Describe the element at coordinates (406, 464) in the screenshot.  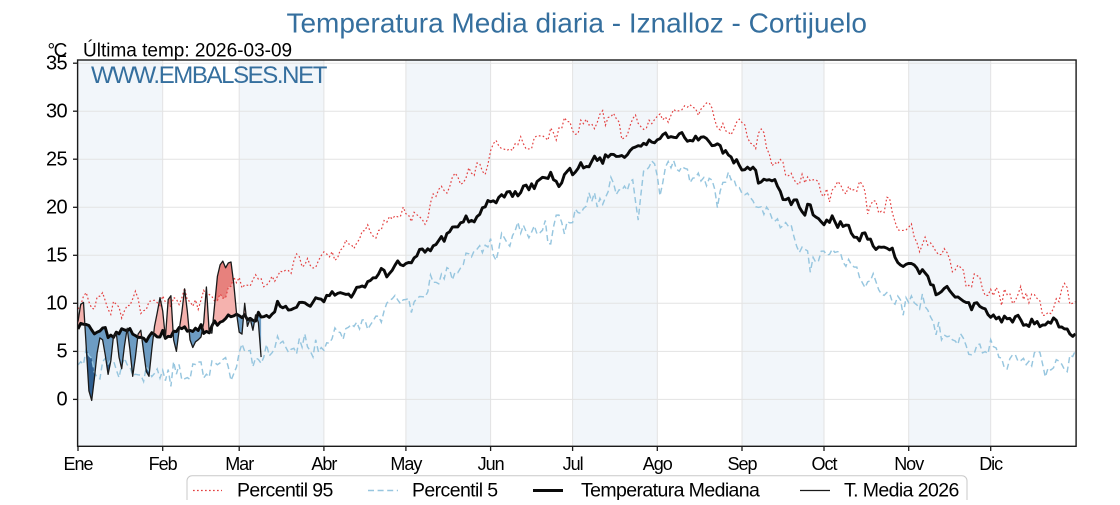
I see `svg-text: May` at that location.